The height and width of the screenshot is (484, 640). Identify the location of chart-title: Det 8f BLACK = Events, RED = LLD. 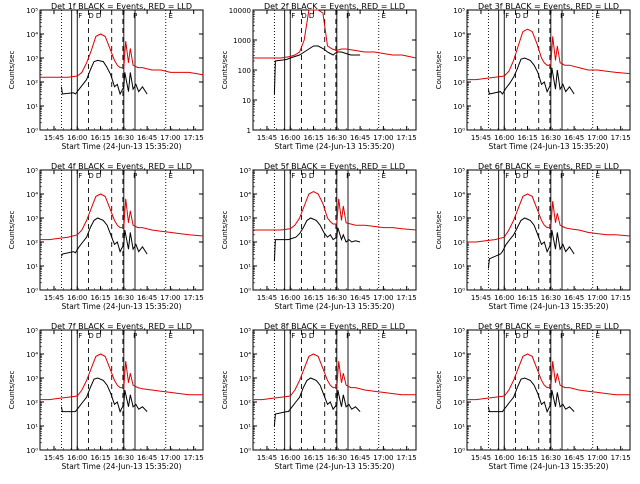
(334, 326).